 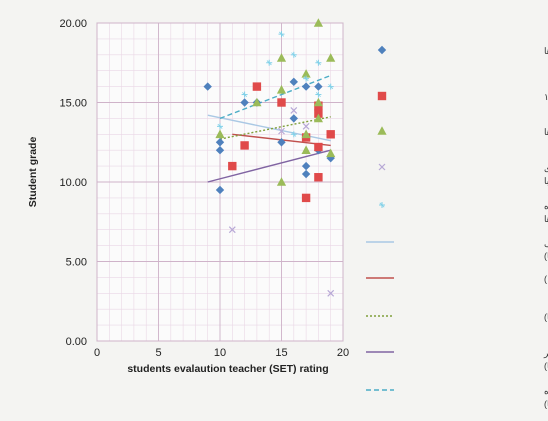 I want to click on legend-label: اصول طراحی پایگاه داده, so click(x=546, y=206).